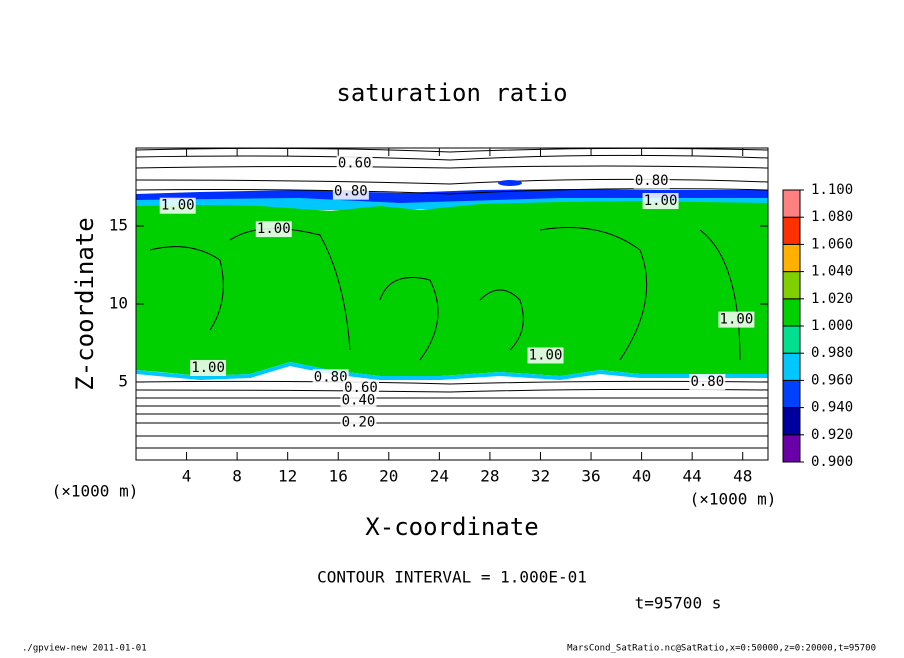 This screenshot has width=904, height=658. Describe the element at coordinates (832, 326) in the screenshot. I see `colorbar-label: 1.000` at that location.